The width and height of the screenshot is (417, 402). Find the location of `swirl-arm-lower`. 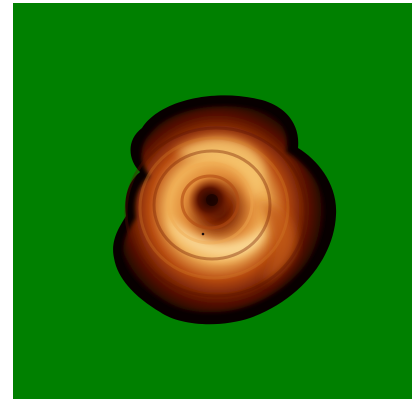

swirl-arm-lower is located at coordinates (218, 238).